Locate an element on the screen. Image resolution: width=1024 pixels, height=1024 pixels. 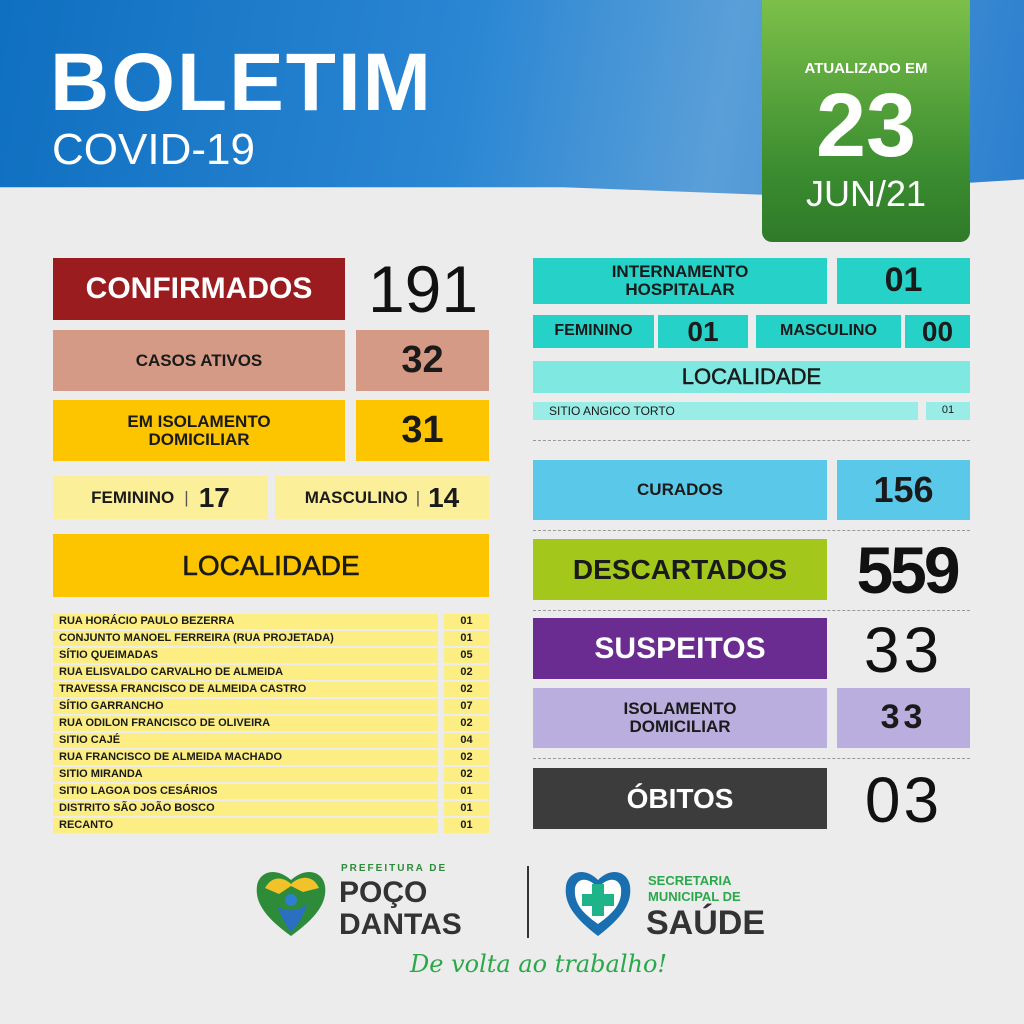
localidade-row: RECANTO 01 is located at coordinates (271, 825).